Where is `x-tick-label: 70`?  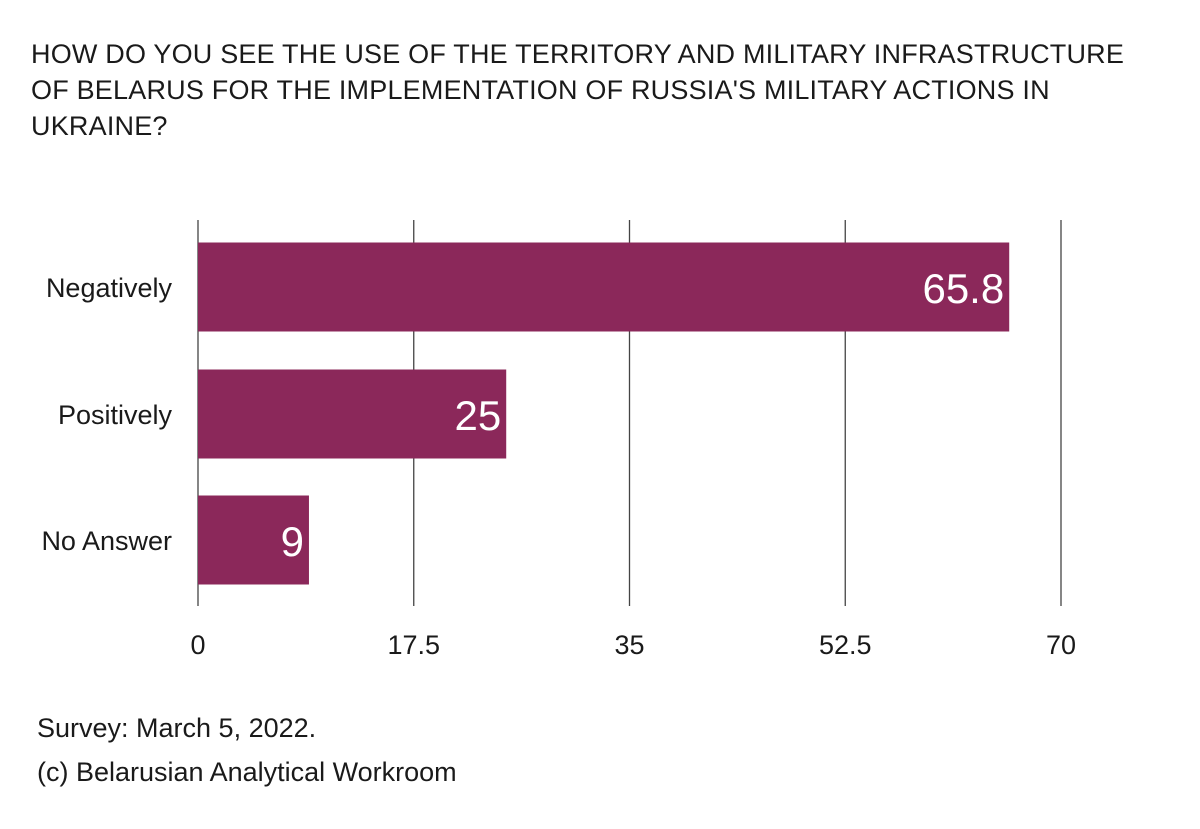 x-tick-label: 70 is located at coordinates (1061, 645).